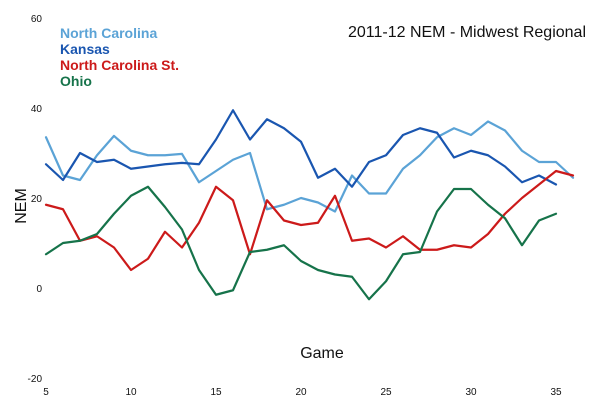  Describe the element at coordinates (85, 49) in the screenshot. I see `legend-entry-kansas: Kansas` at that location.